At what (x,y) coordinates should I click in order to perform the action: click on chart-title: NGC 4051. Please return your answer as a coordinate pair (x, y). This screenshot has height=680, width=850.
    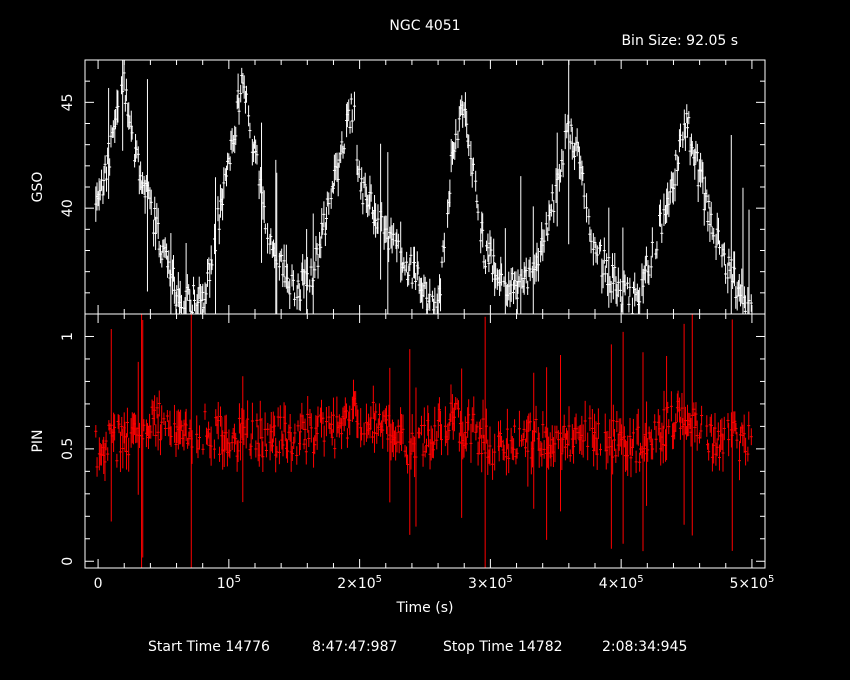
    Looking at the image, I should click on (424, 26).